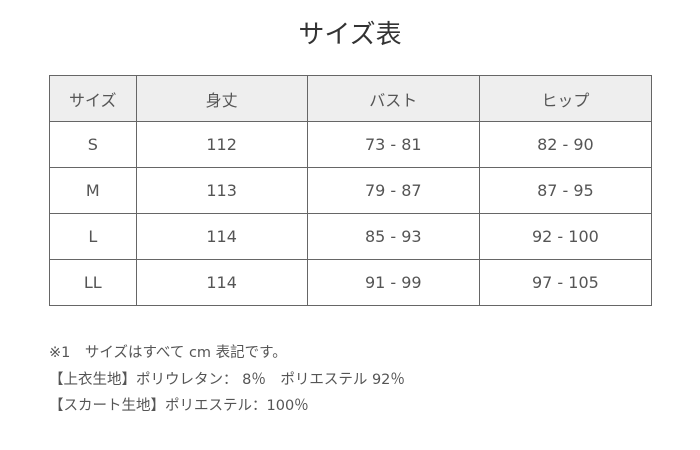  Describe the element at coordinates (93, 282) in the screenshot. I see `cell-size: LL` at that location.